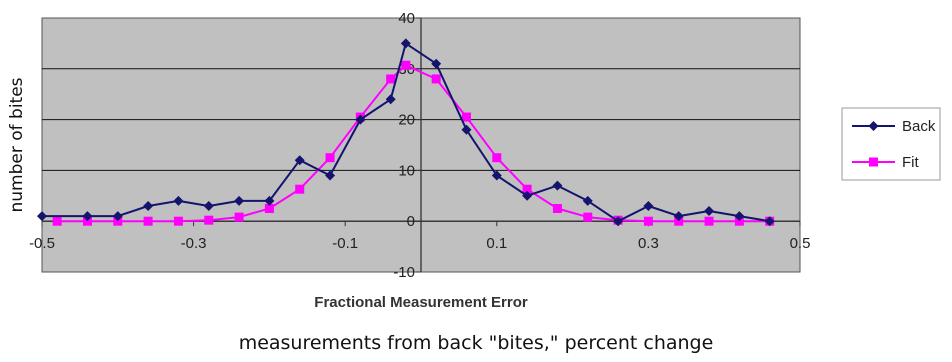  I want to click on y-tick-label: 20, so click(406, 120).